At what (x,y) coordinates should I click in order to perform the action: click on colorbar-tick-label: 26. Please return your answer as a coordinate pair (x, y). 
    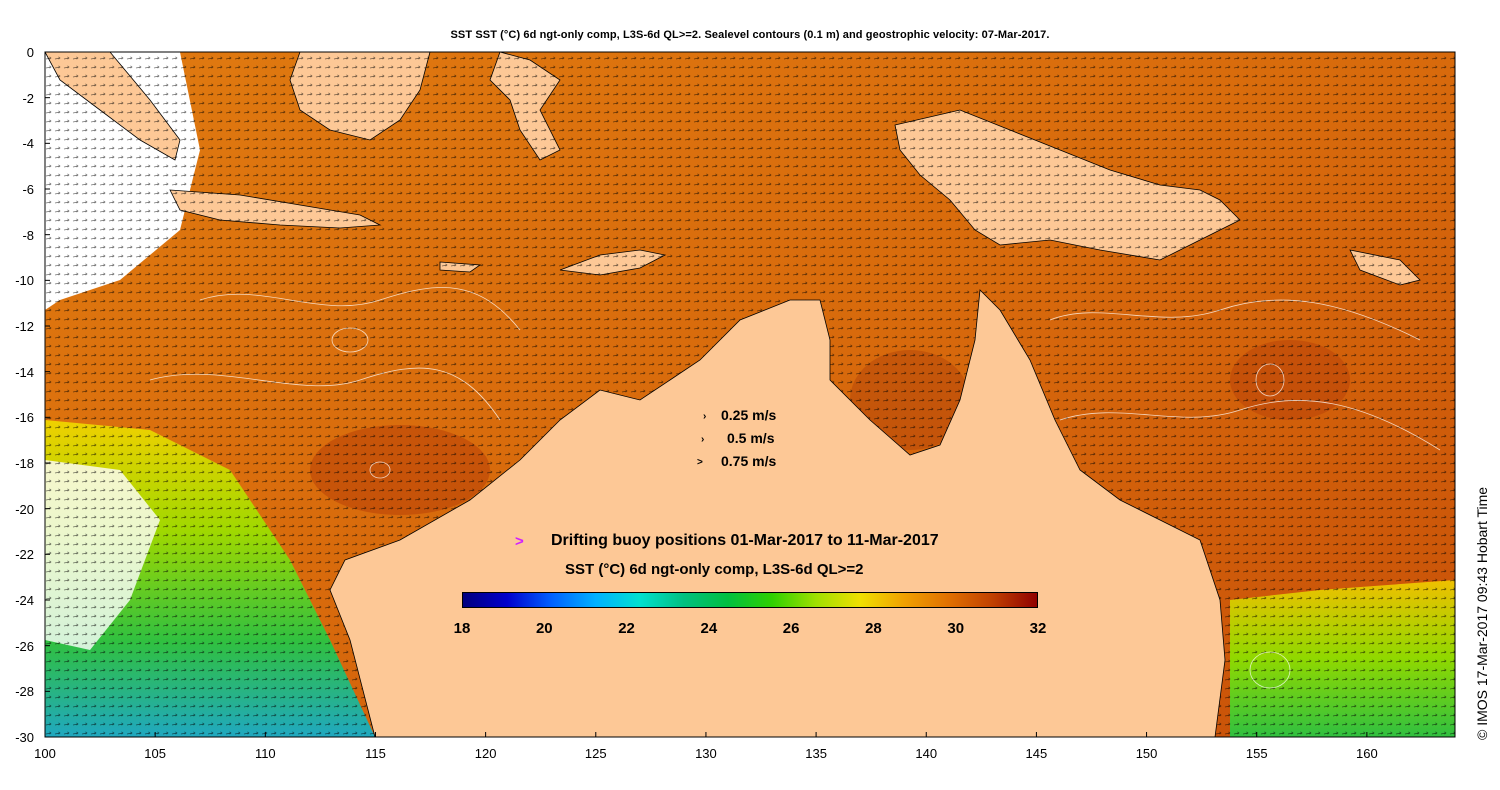
    Looking at the image, I should click on (791, 628).